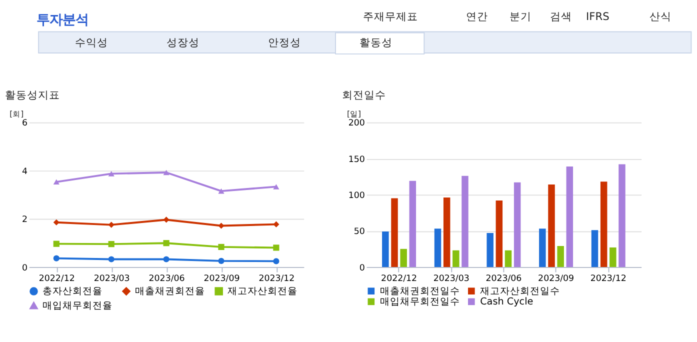  Describe the element at coordinates (477, 17) in the screenshot. I see `text: 연간` at that location.